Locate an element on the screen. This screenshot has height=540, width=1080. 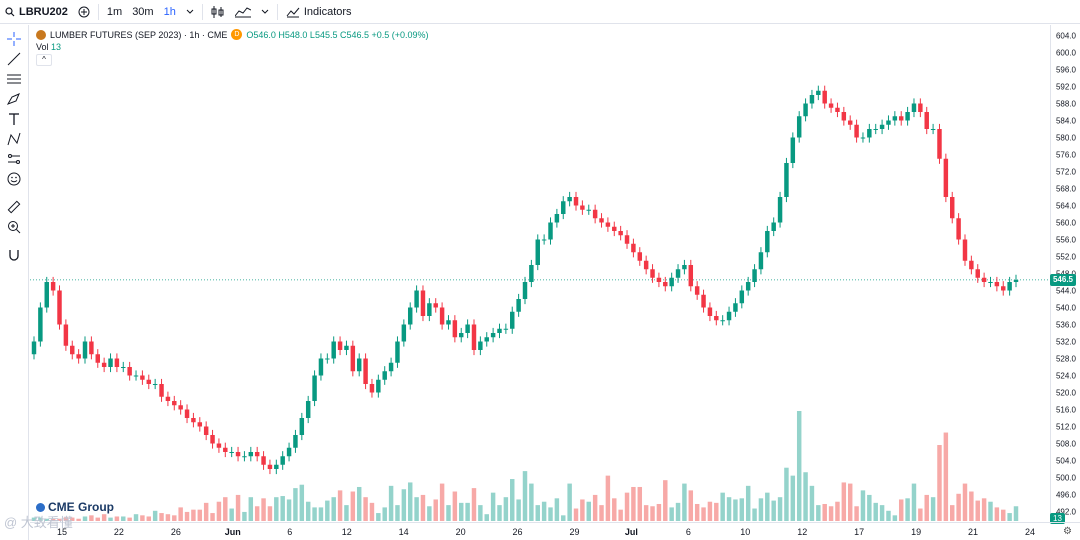
zoom-in-icon is located at coordinates (14, 227).